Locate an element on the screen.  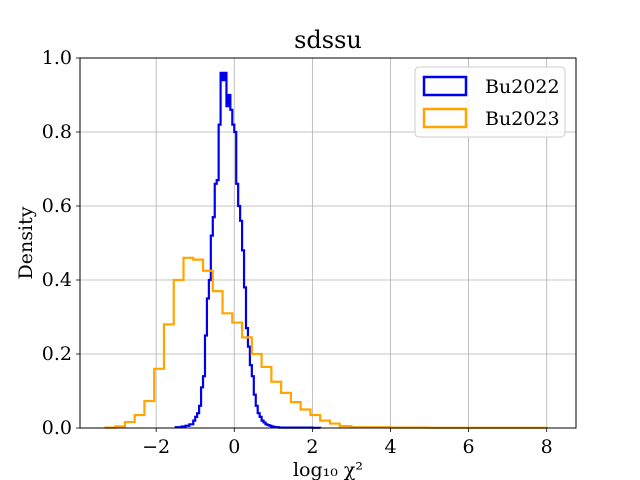
y-tick-label: 0.6 is located at coordinates (57, 206).